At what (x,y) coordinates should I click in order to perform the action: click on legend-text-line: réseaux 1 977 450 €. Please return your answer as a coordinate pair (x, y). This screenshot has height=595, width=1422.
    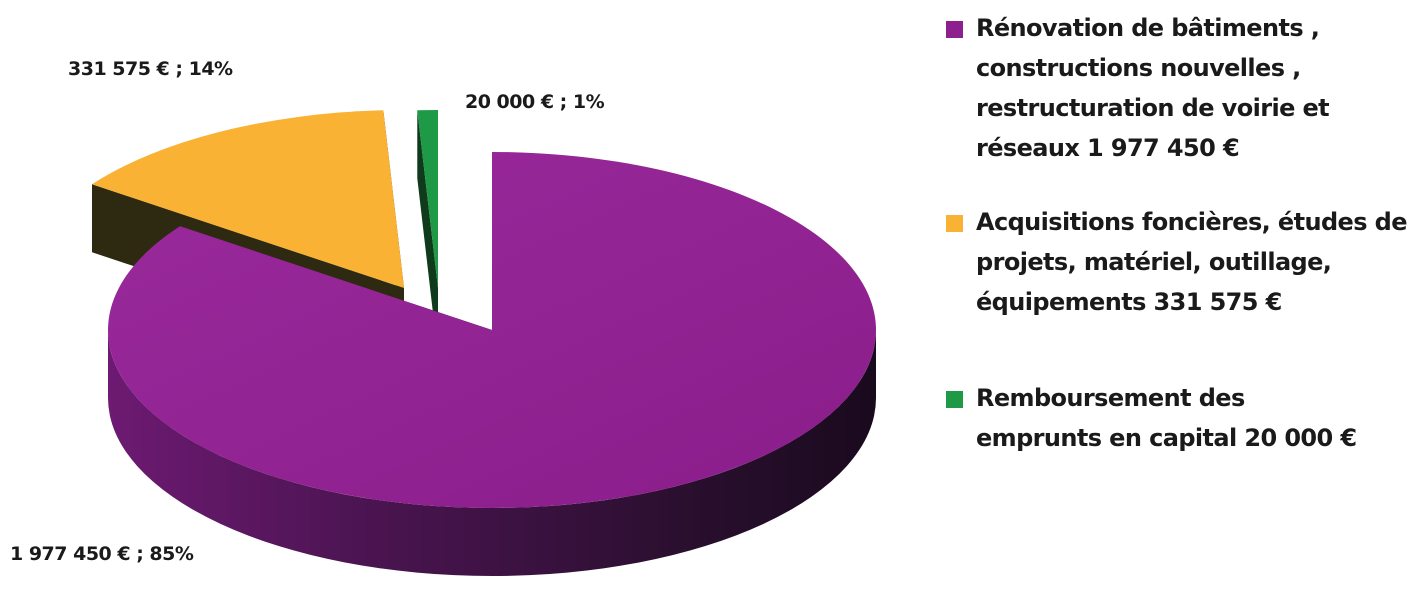
    Looking at the image, I should click on (1108, 148).